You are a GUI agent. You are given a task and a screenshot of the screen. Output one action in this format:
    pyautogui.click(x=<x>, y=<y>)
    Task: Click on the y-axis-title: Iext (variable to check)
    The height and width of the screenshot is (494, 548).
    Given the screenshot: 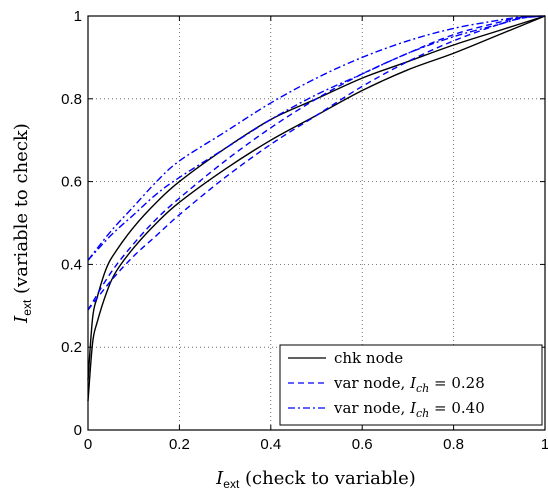 What is the action you would take?
    pyautogui.click(x=22, y=223)
    